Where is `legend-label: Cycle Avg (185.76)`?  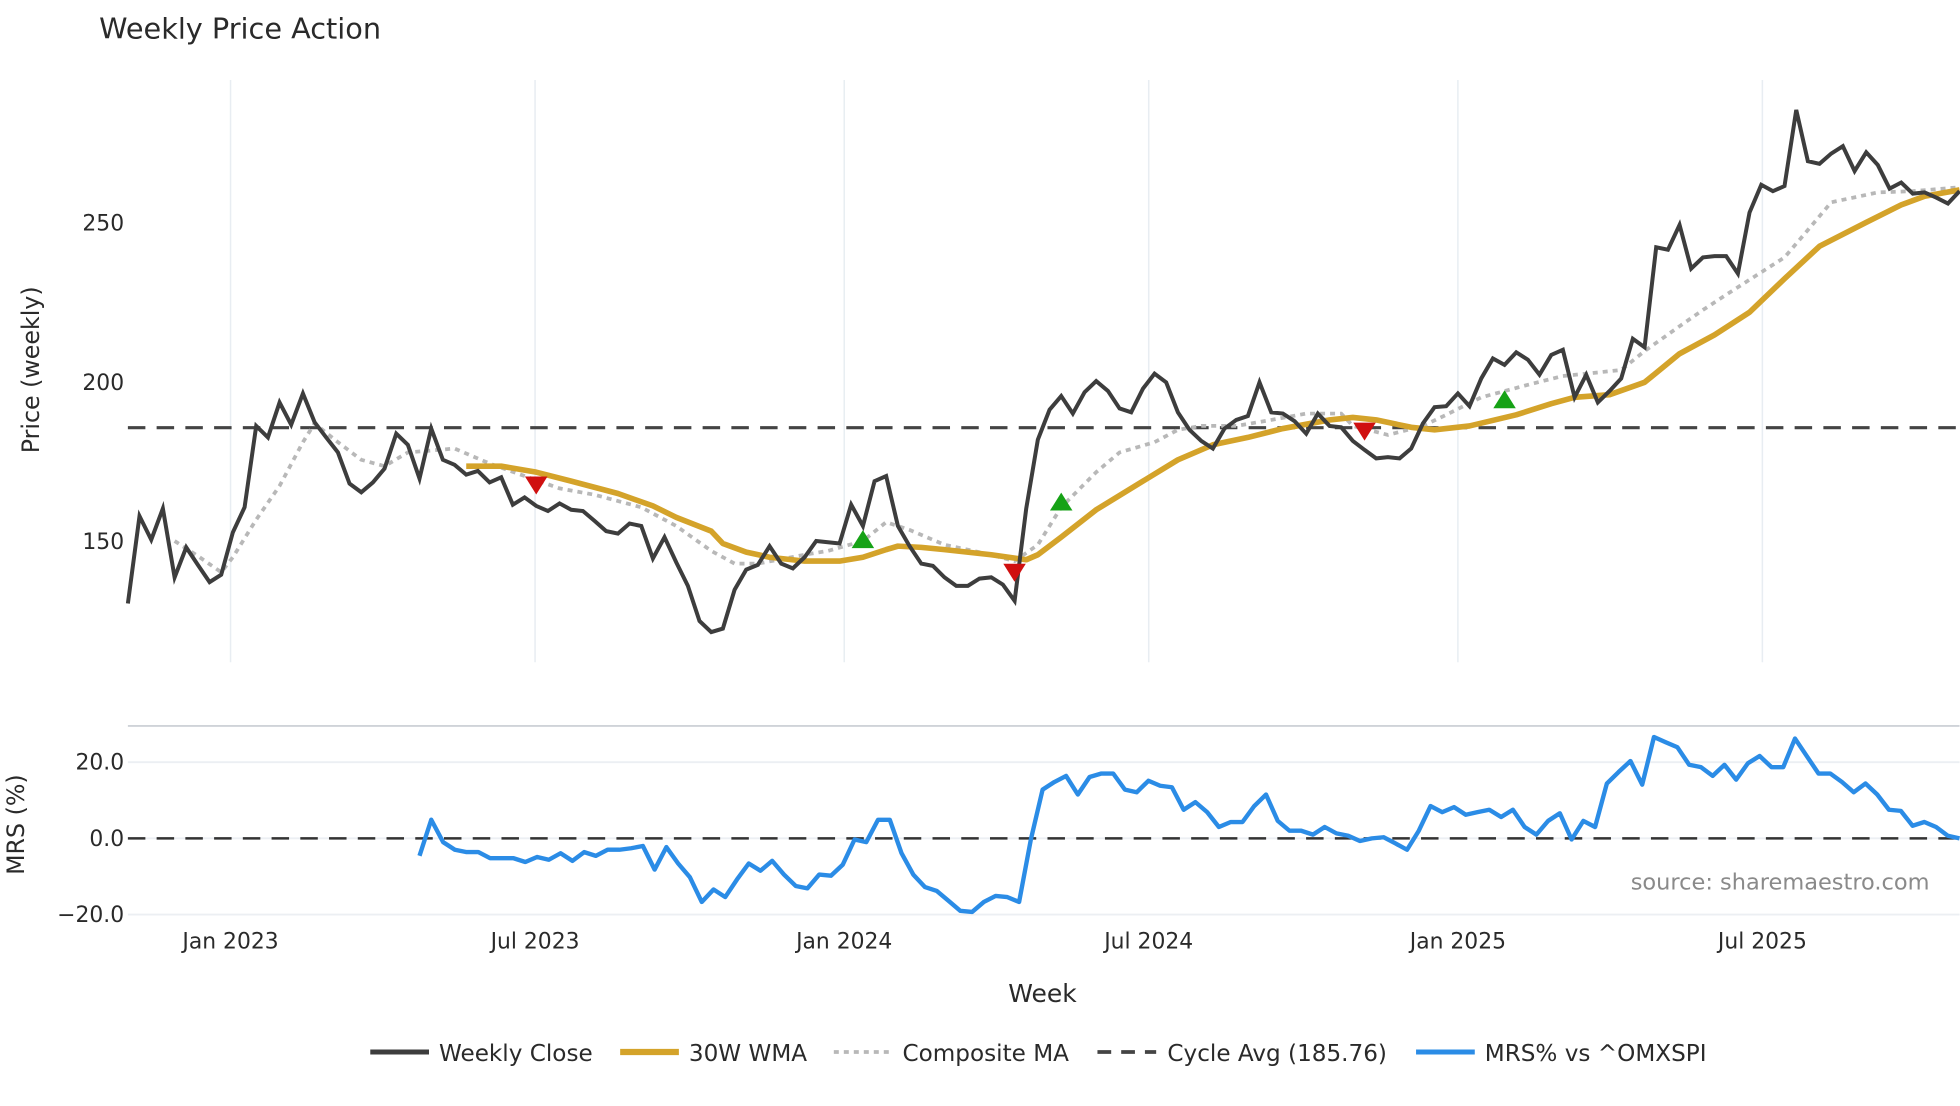
legend-label: Cycle Avg (185.76) is located at coordinates (1277, 1054).